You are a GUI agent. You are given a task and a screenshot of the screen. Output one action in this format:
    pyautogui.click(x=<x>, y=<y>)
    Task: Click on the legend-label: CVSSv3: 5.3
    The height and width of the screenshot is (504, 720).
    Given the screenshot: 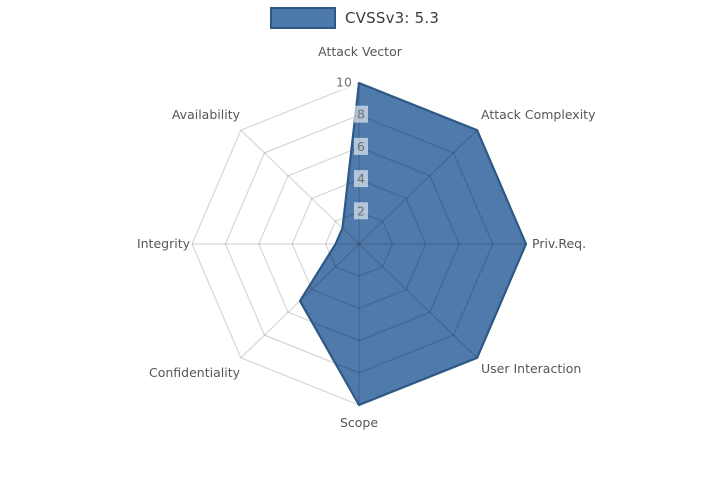 What is the action you would take?
    pyautogui.click(x=392, y=18)
    